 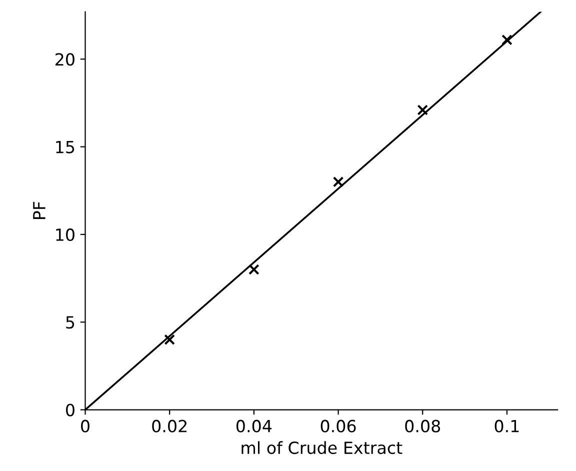 What do you see at coordinates (70, 410) in the screenshot?
I see `y-tick-label: 0` at bounding box center [70, 410].